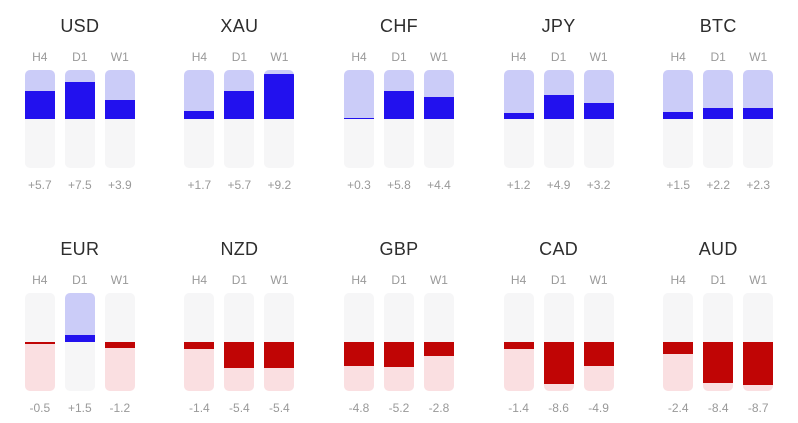  What do you see at coordinates (39, 121) in the screenshot?
I see `timeframe-column: H4 +5.7` at bounding box center [39, 121].